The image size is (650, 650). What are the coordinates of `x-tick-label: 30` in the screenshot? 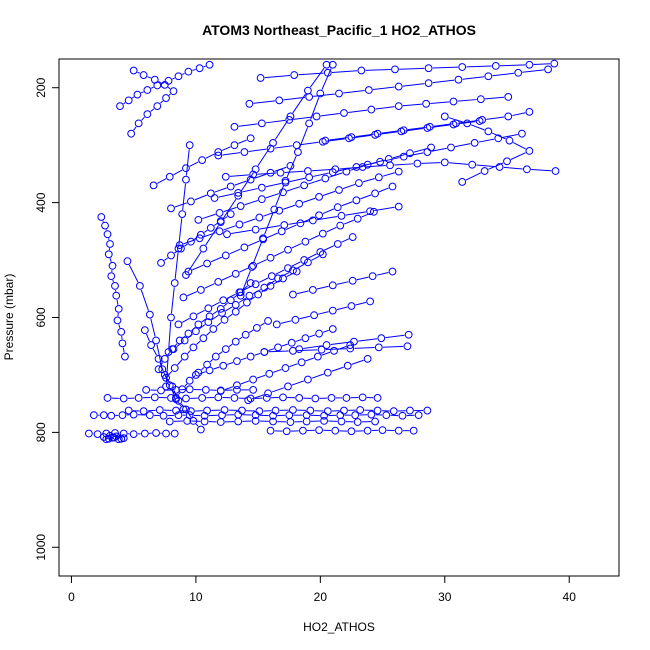 It's located at (445, 597).